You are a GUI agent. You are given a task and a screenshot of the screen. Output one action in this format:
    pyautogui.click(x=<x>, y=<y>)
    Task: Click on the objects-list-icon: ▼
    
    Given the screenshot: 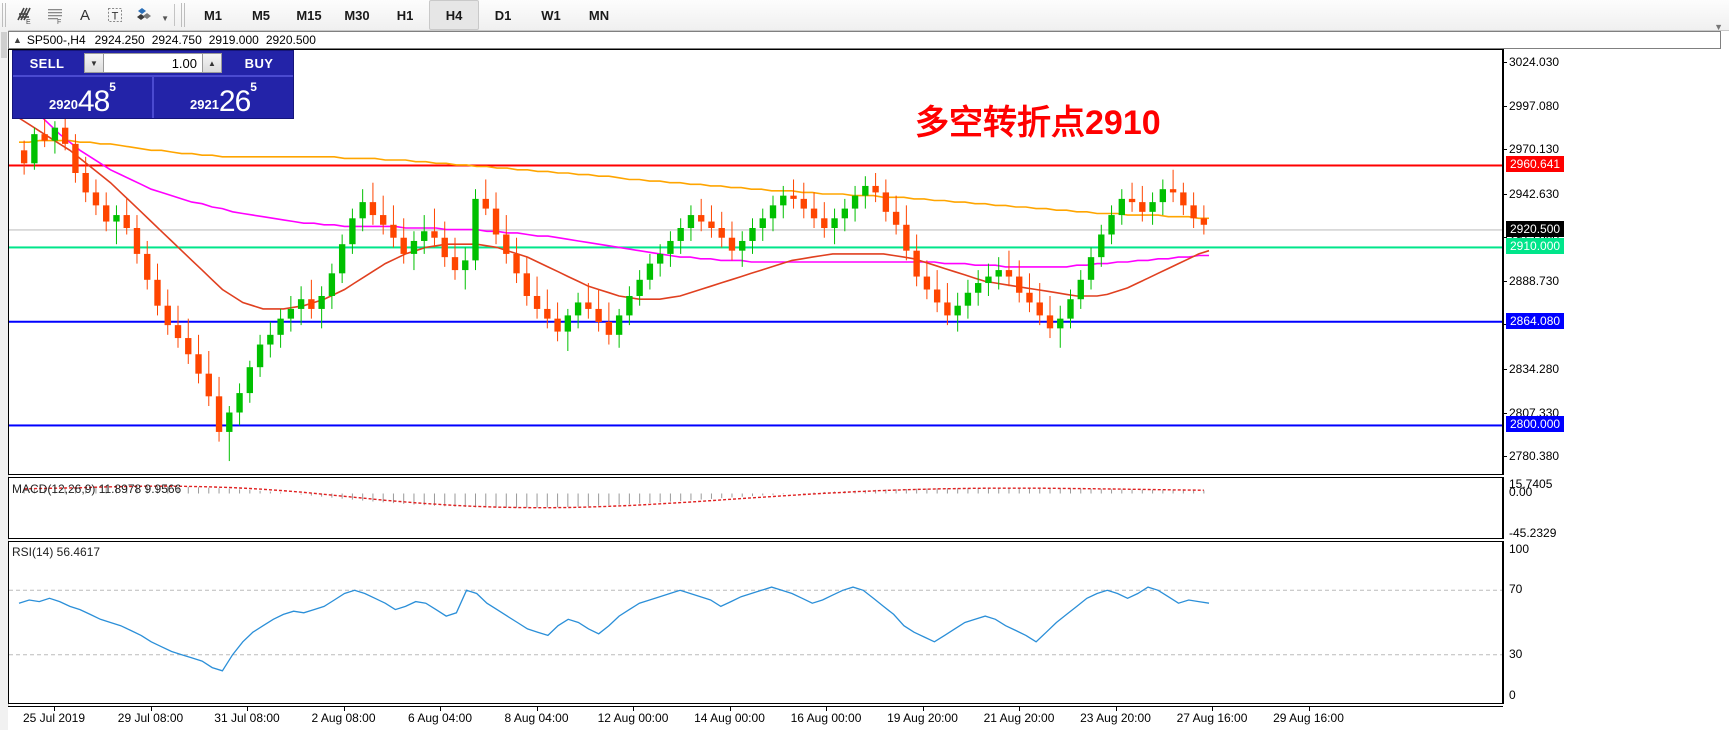 What is the action you would take?
    pyautogui.click(x=149, y=15)
    